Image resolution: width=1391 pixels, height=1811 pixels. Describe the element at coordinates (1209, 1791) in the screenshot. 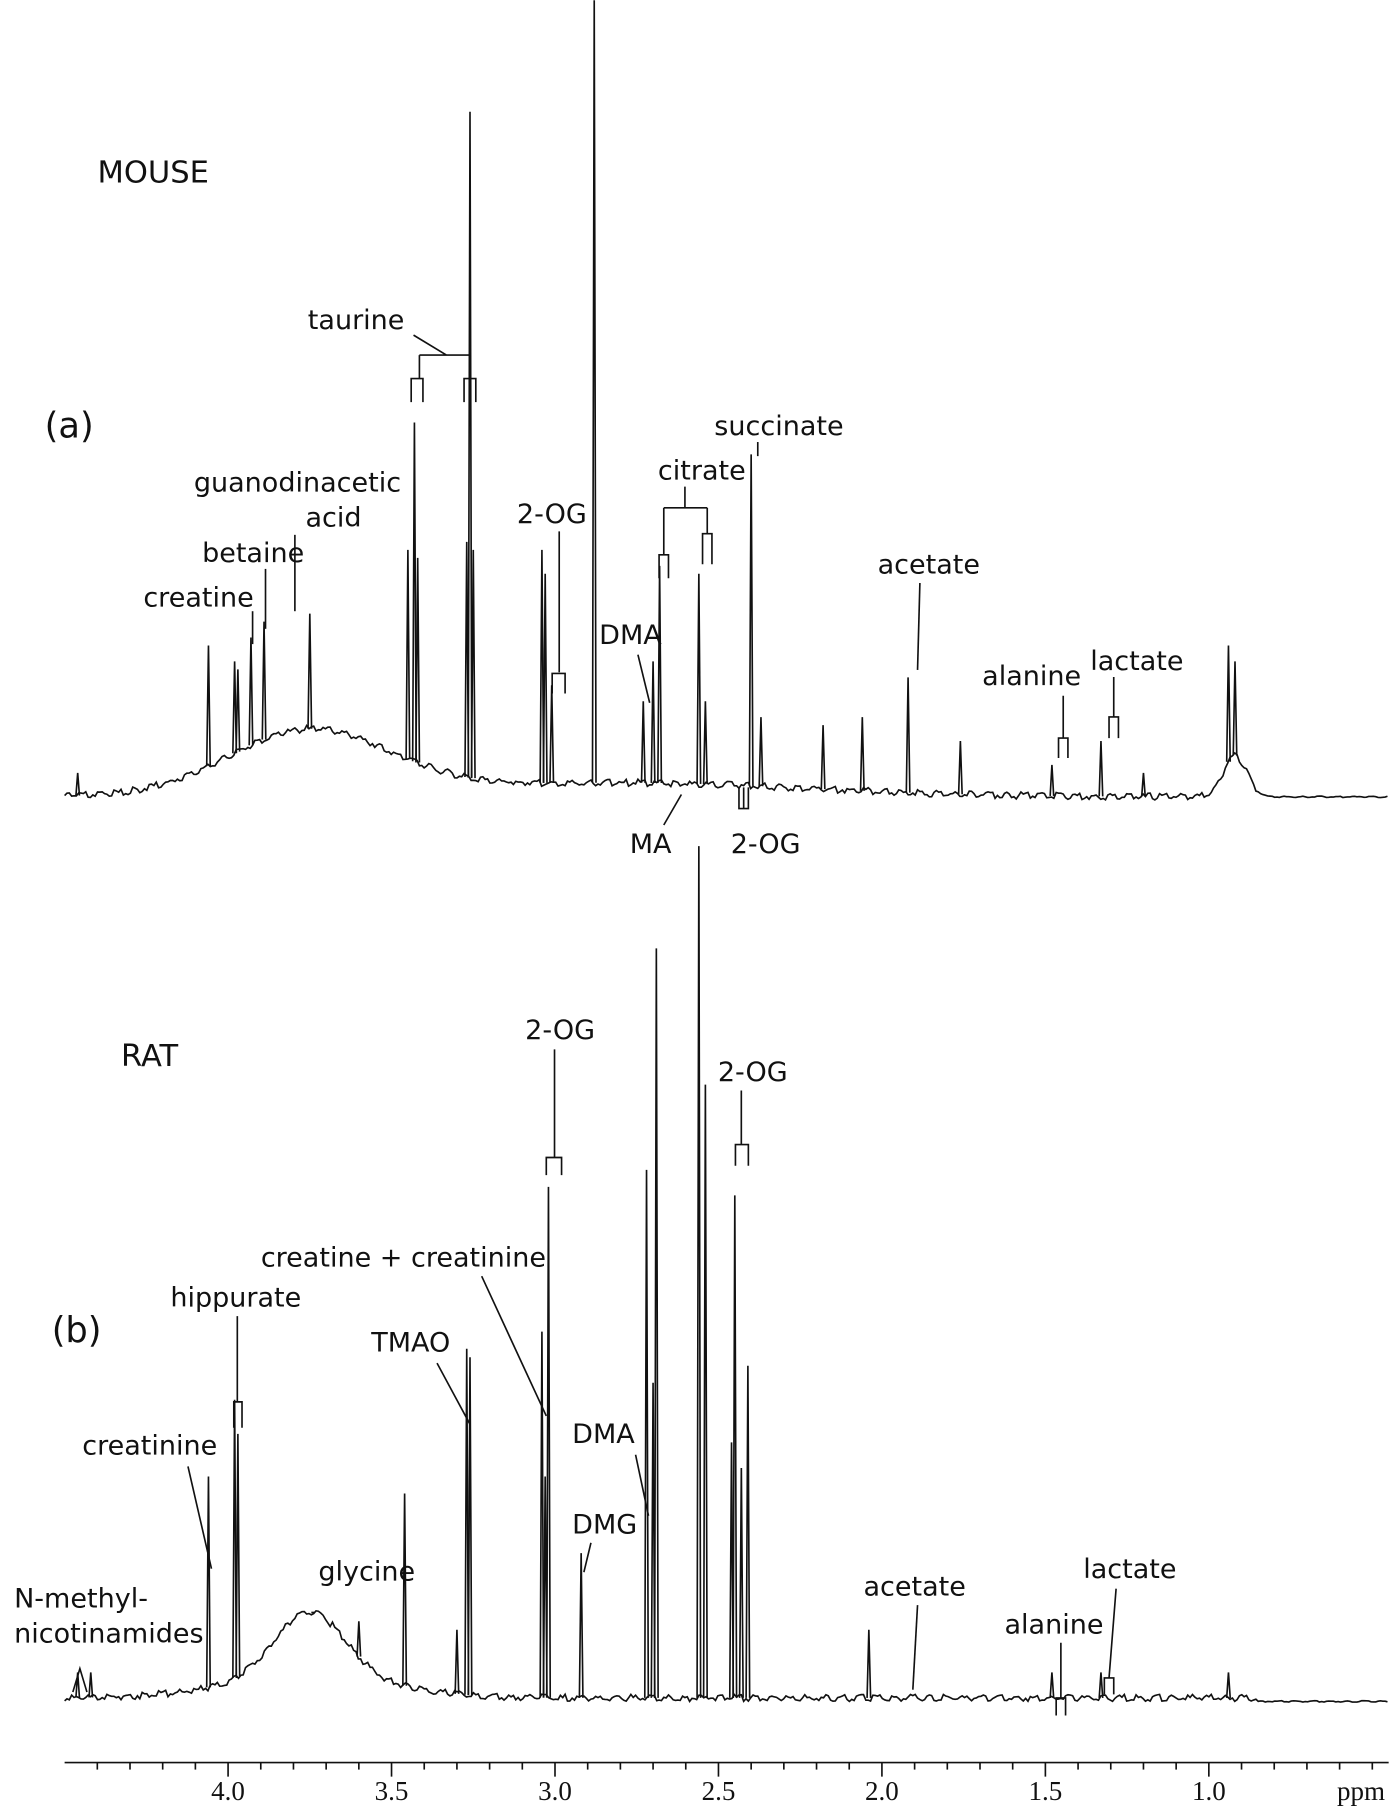

I see `x-tick-label: 1.0` at that location.